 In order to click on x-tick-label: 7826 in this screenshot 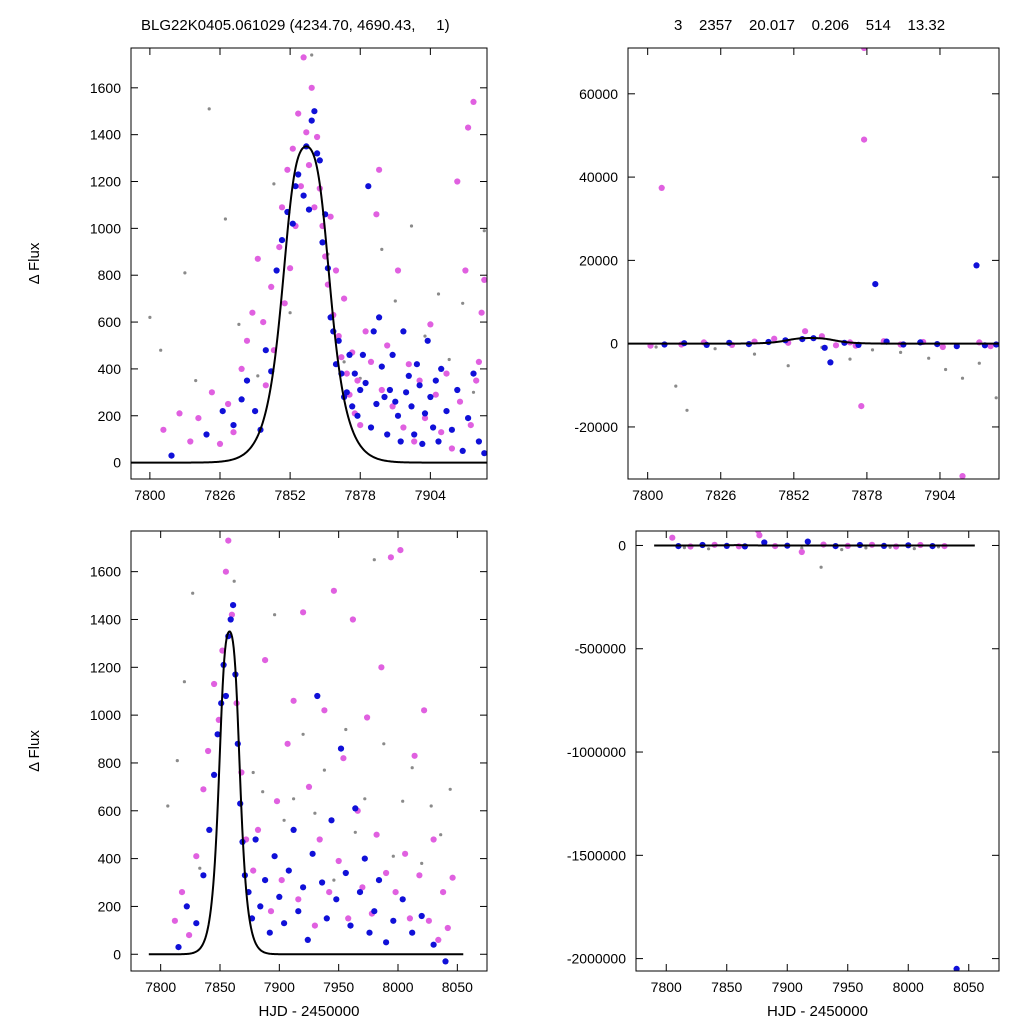, I will do `click(720, 495)`.